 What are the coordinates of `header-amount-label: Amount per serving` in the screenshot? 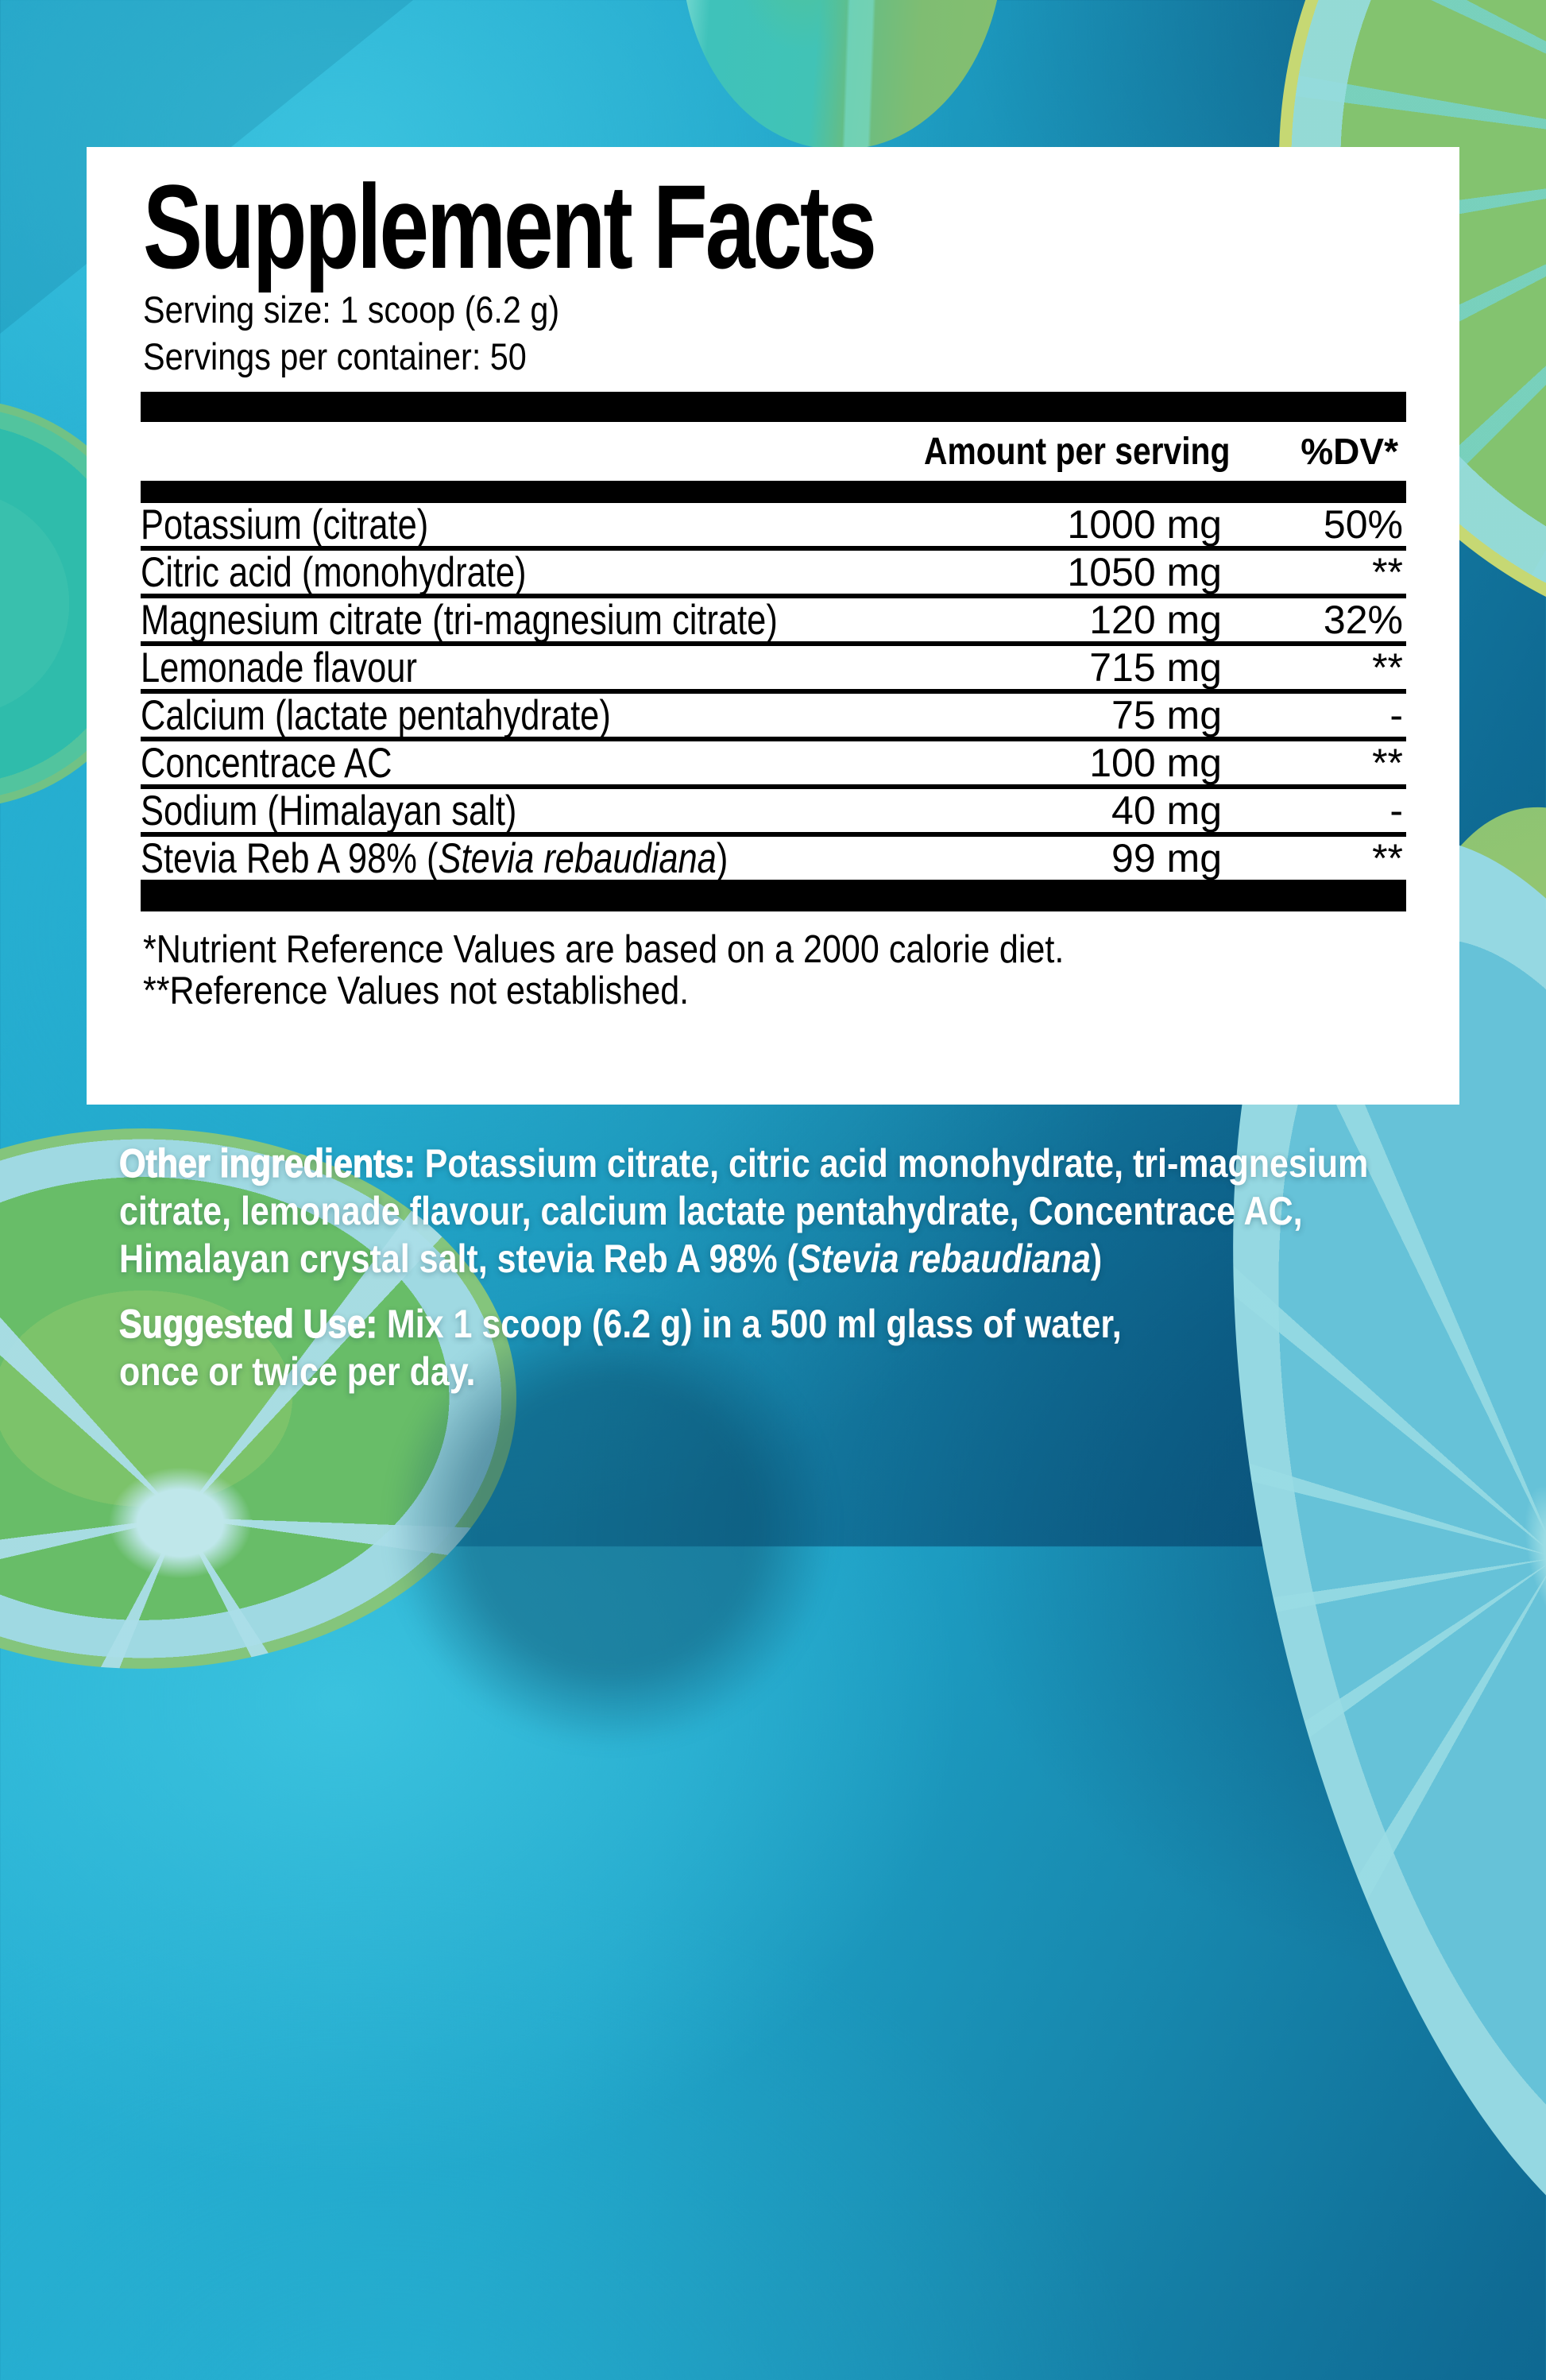 It's located at (1076, 451).